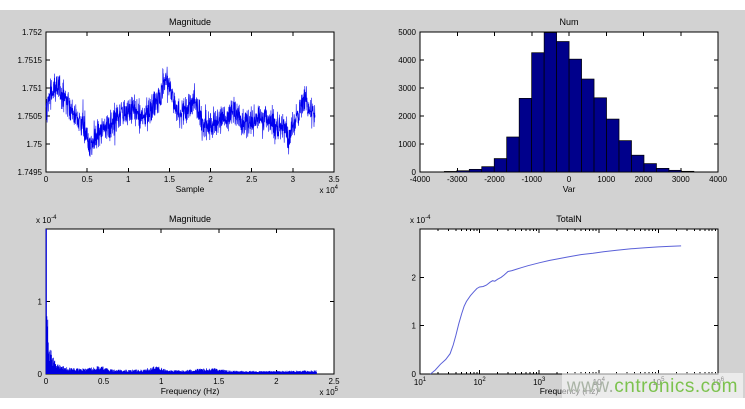 Image resolution: width=745 pixels, height=409 pixels. I want to click on watermark: www.cntronics.com, so click(652, 387).